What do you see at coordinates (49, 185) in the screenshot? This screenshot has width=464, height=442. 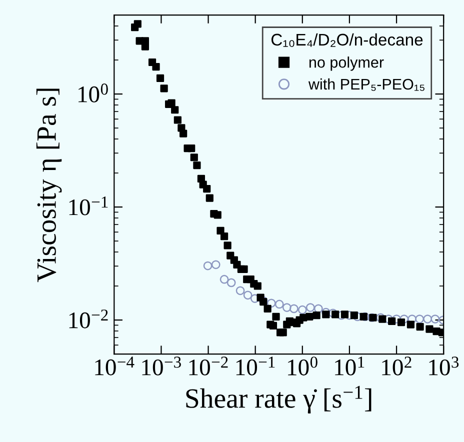 I see `y-axis-title: Viscosity η [Pa s]` at bounding box center [49, 185].